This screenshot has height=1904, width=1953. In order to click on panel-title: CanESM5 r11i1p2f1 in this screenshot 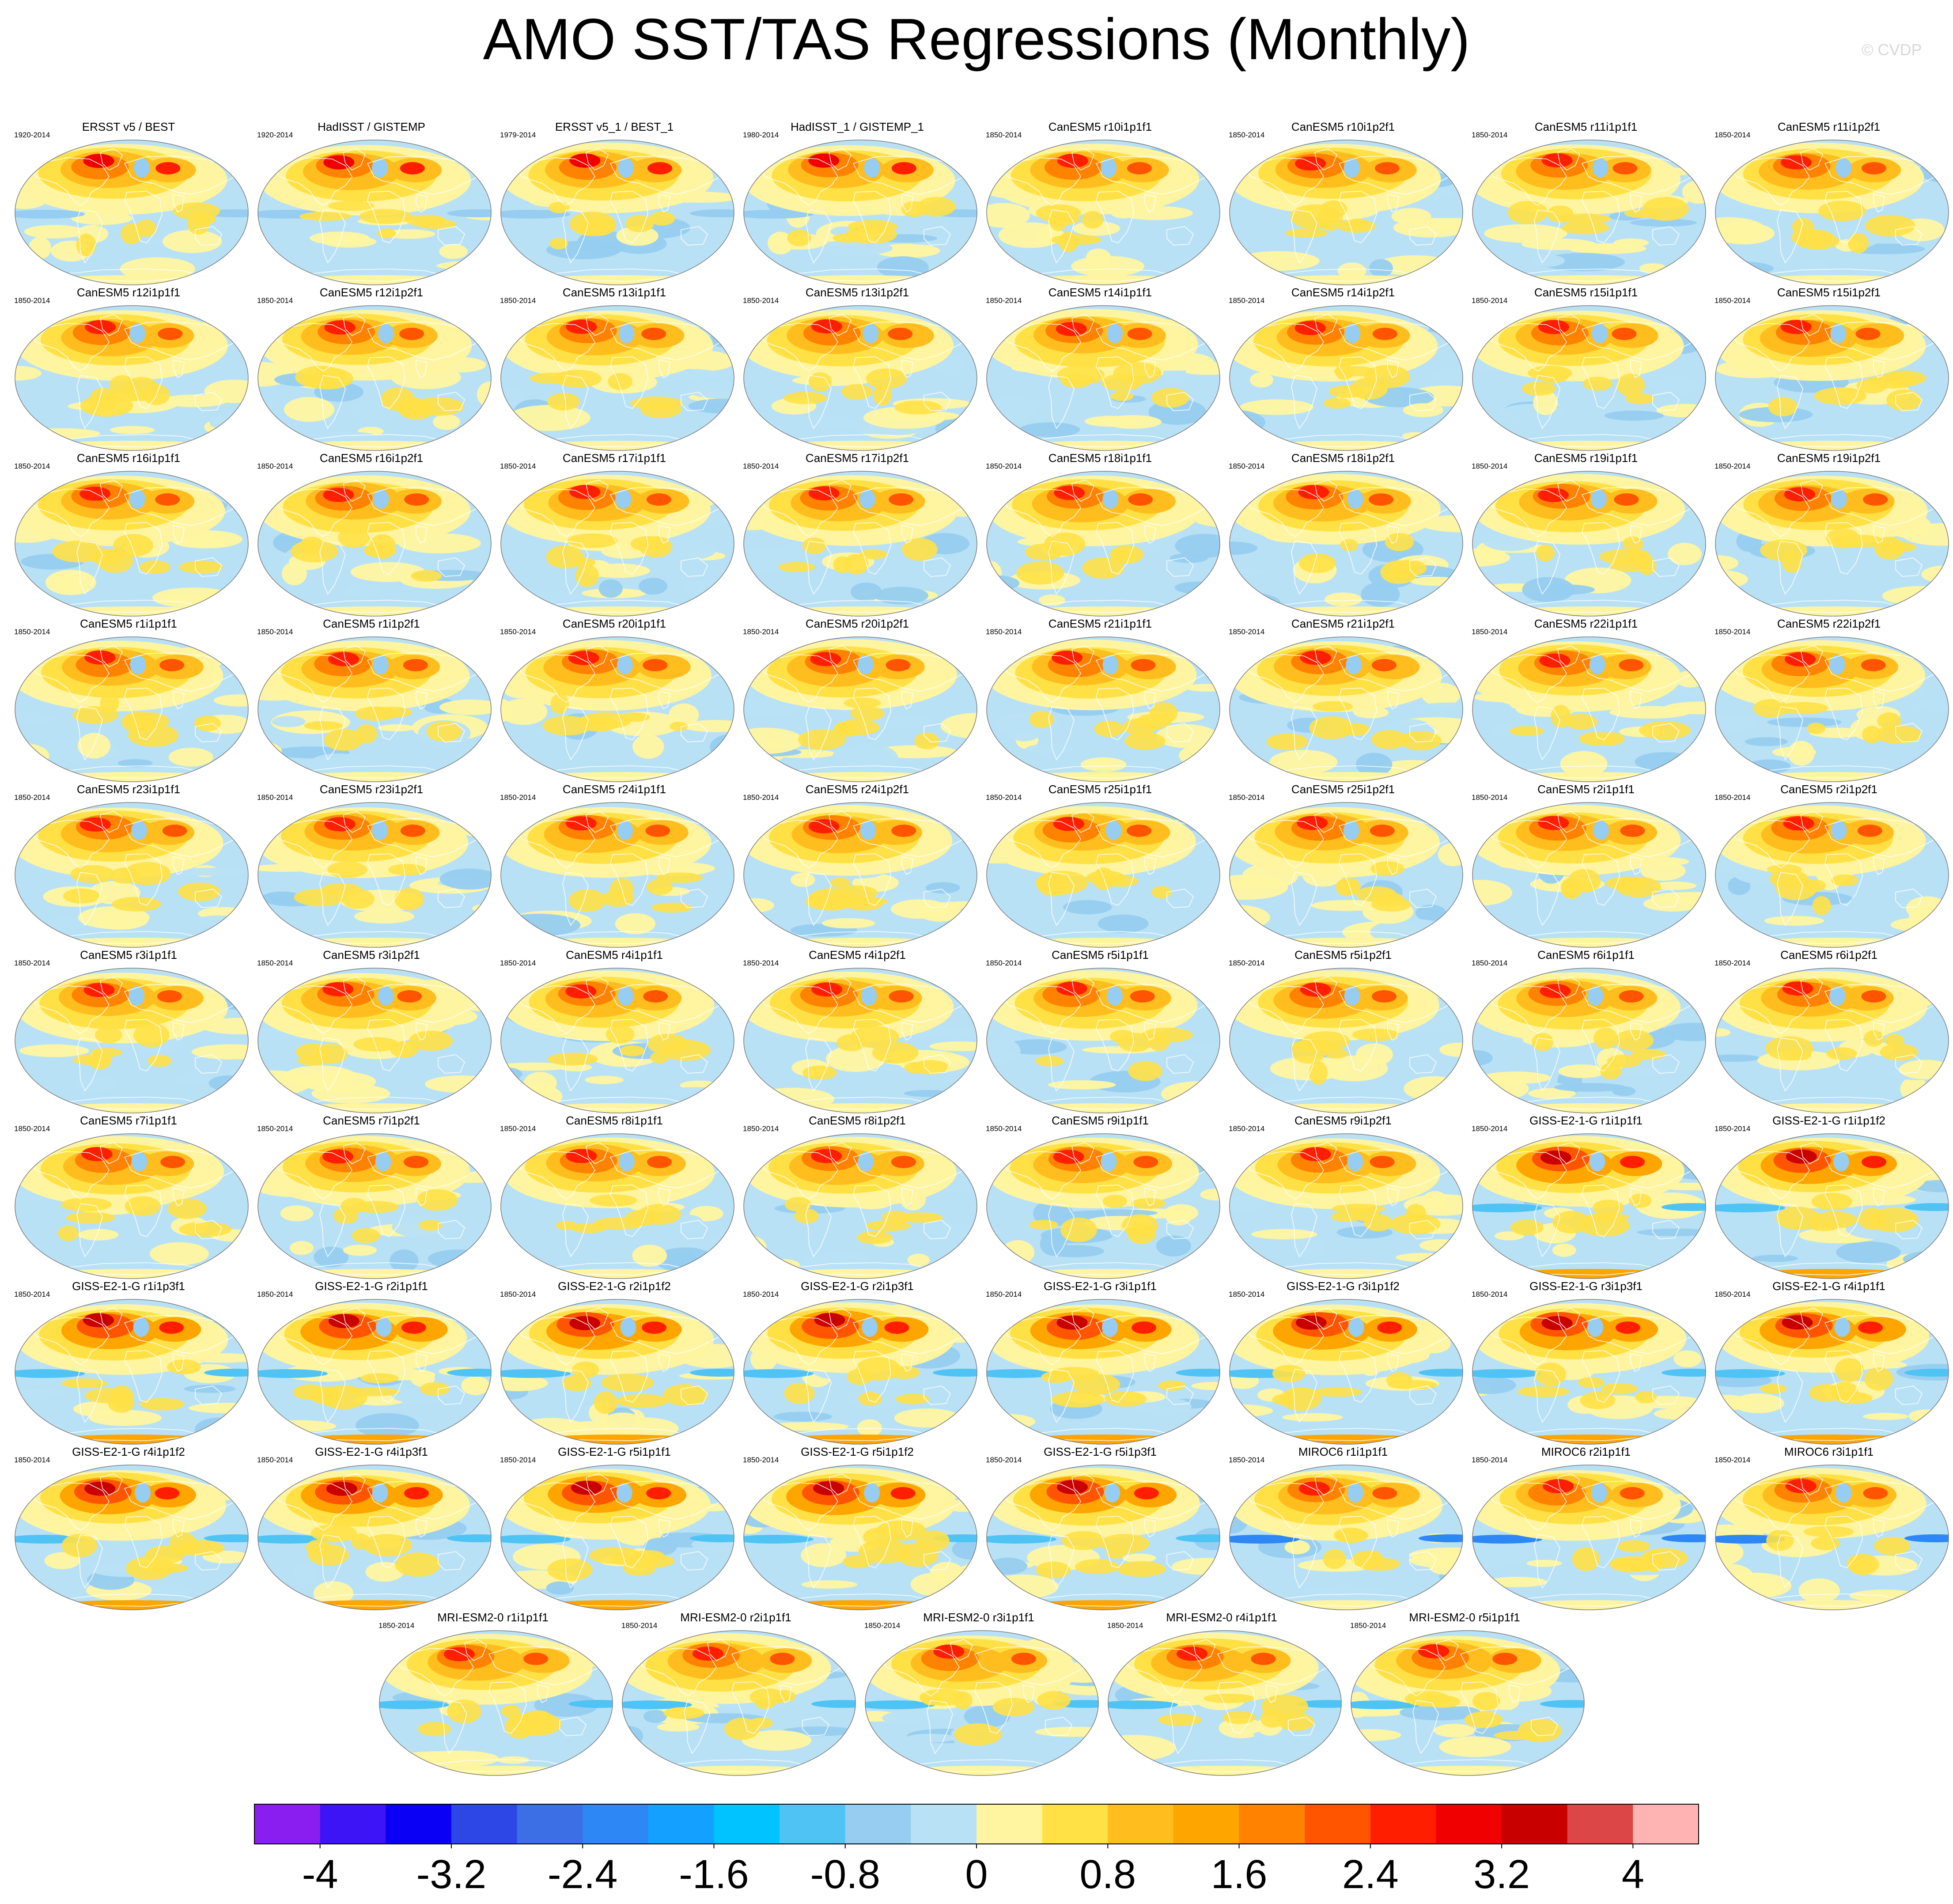, I will do `click(1829, 127)`.